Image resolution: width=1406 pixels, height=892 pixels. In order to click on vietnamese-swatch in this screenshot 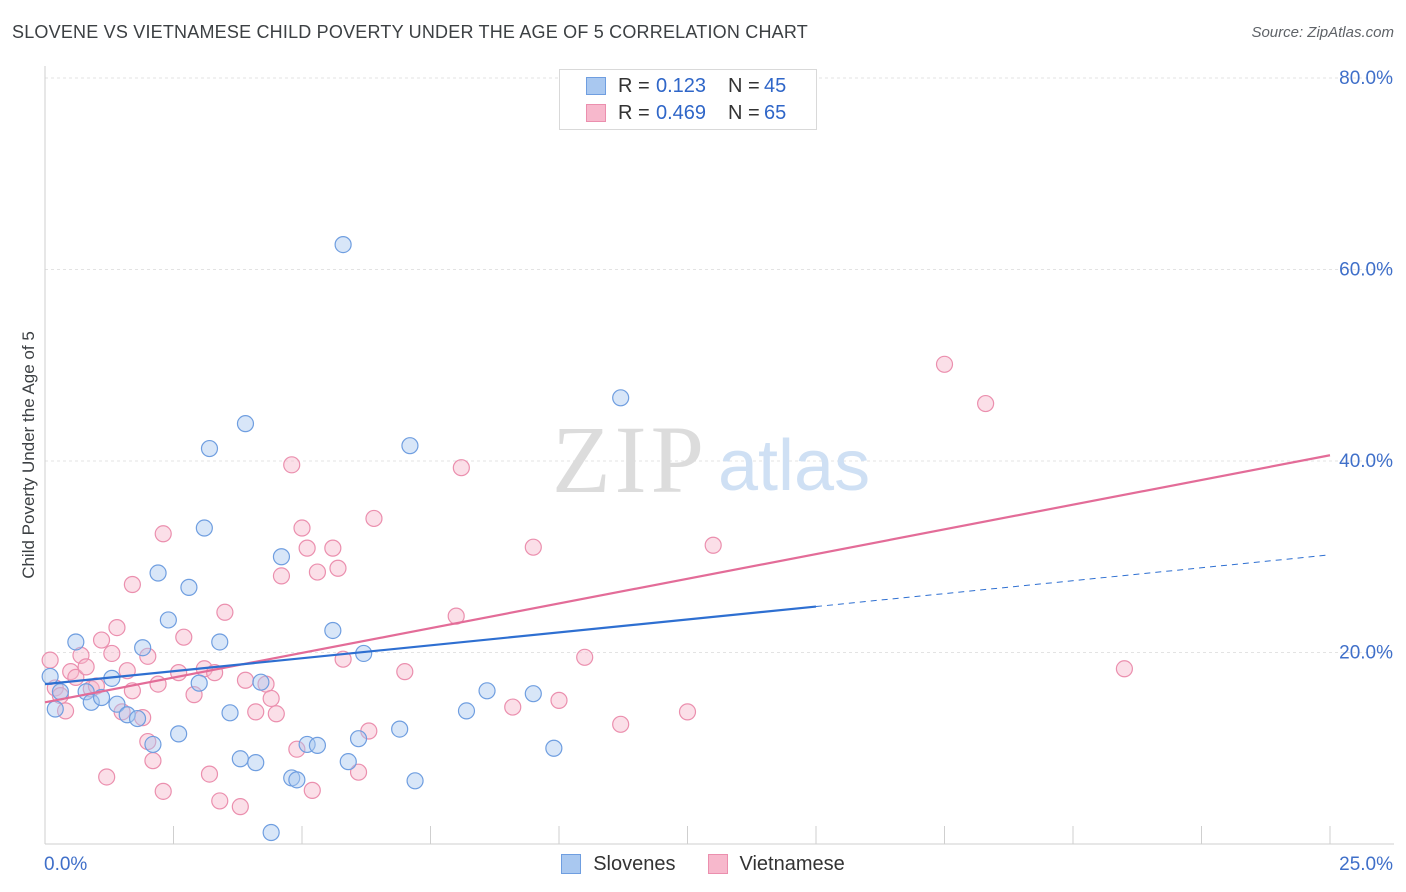, I will do `click(596, 113)`.